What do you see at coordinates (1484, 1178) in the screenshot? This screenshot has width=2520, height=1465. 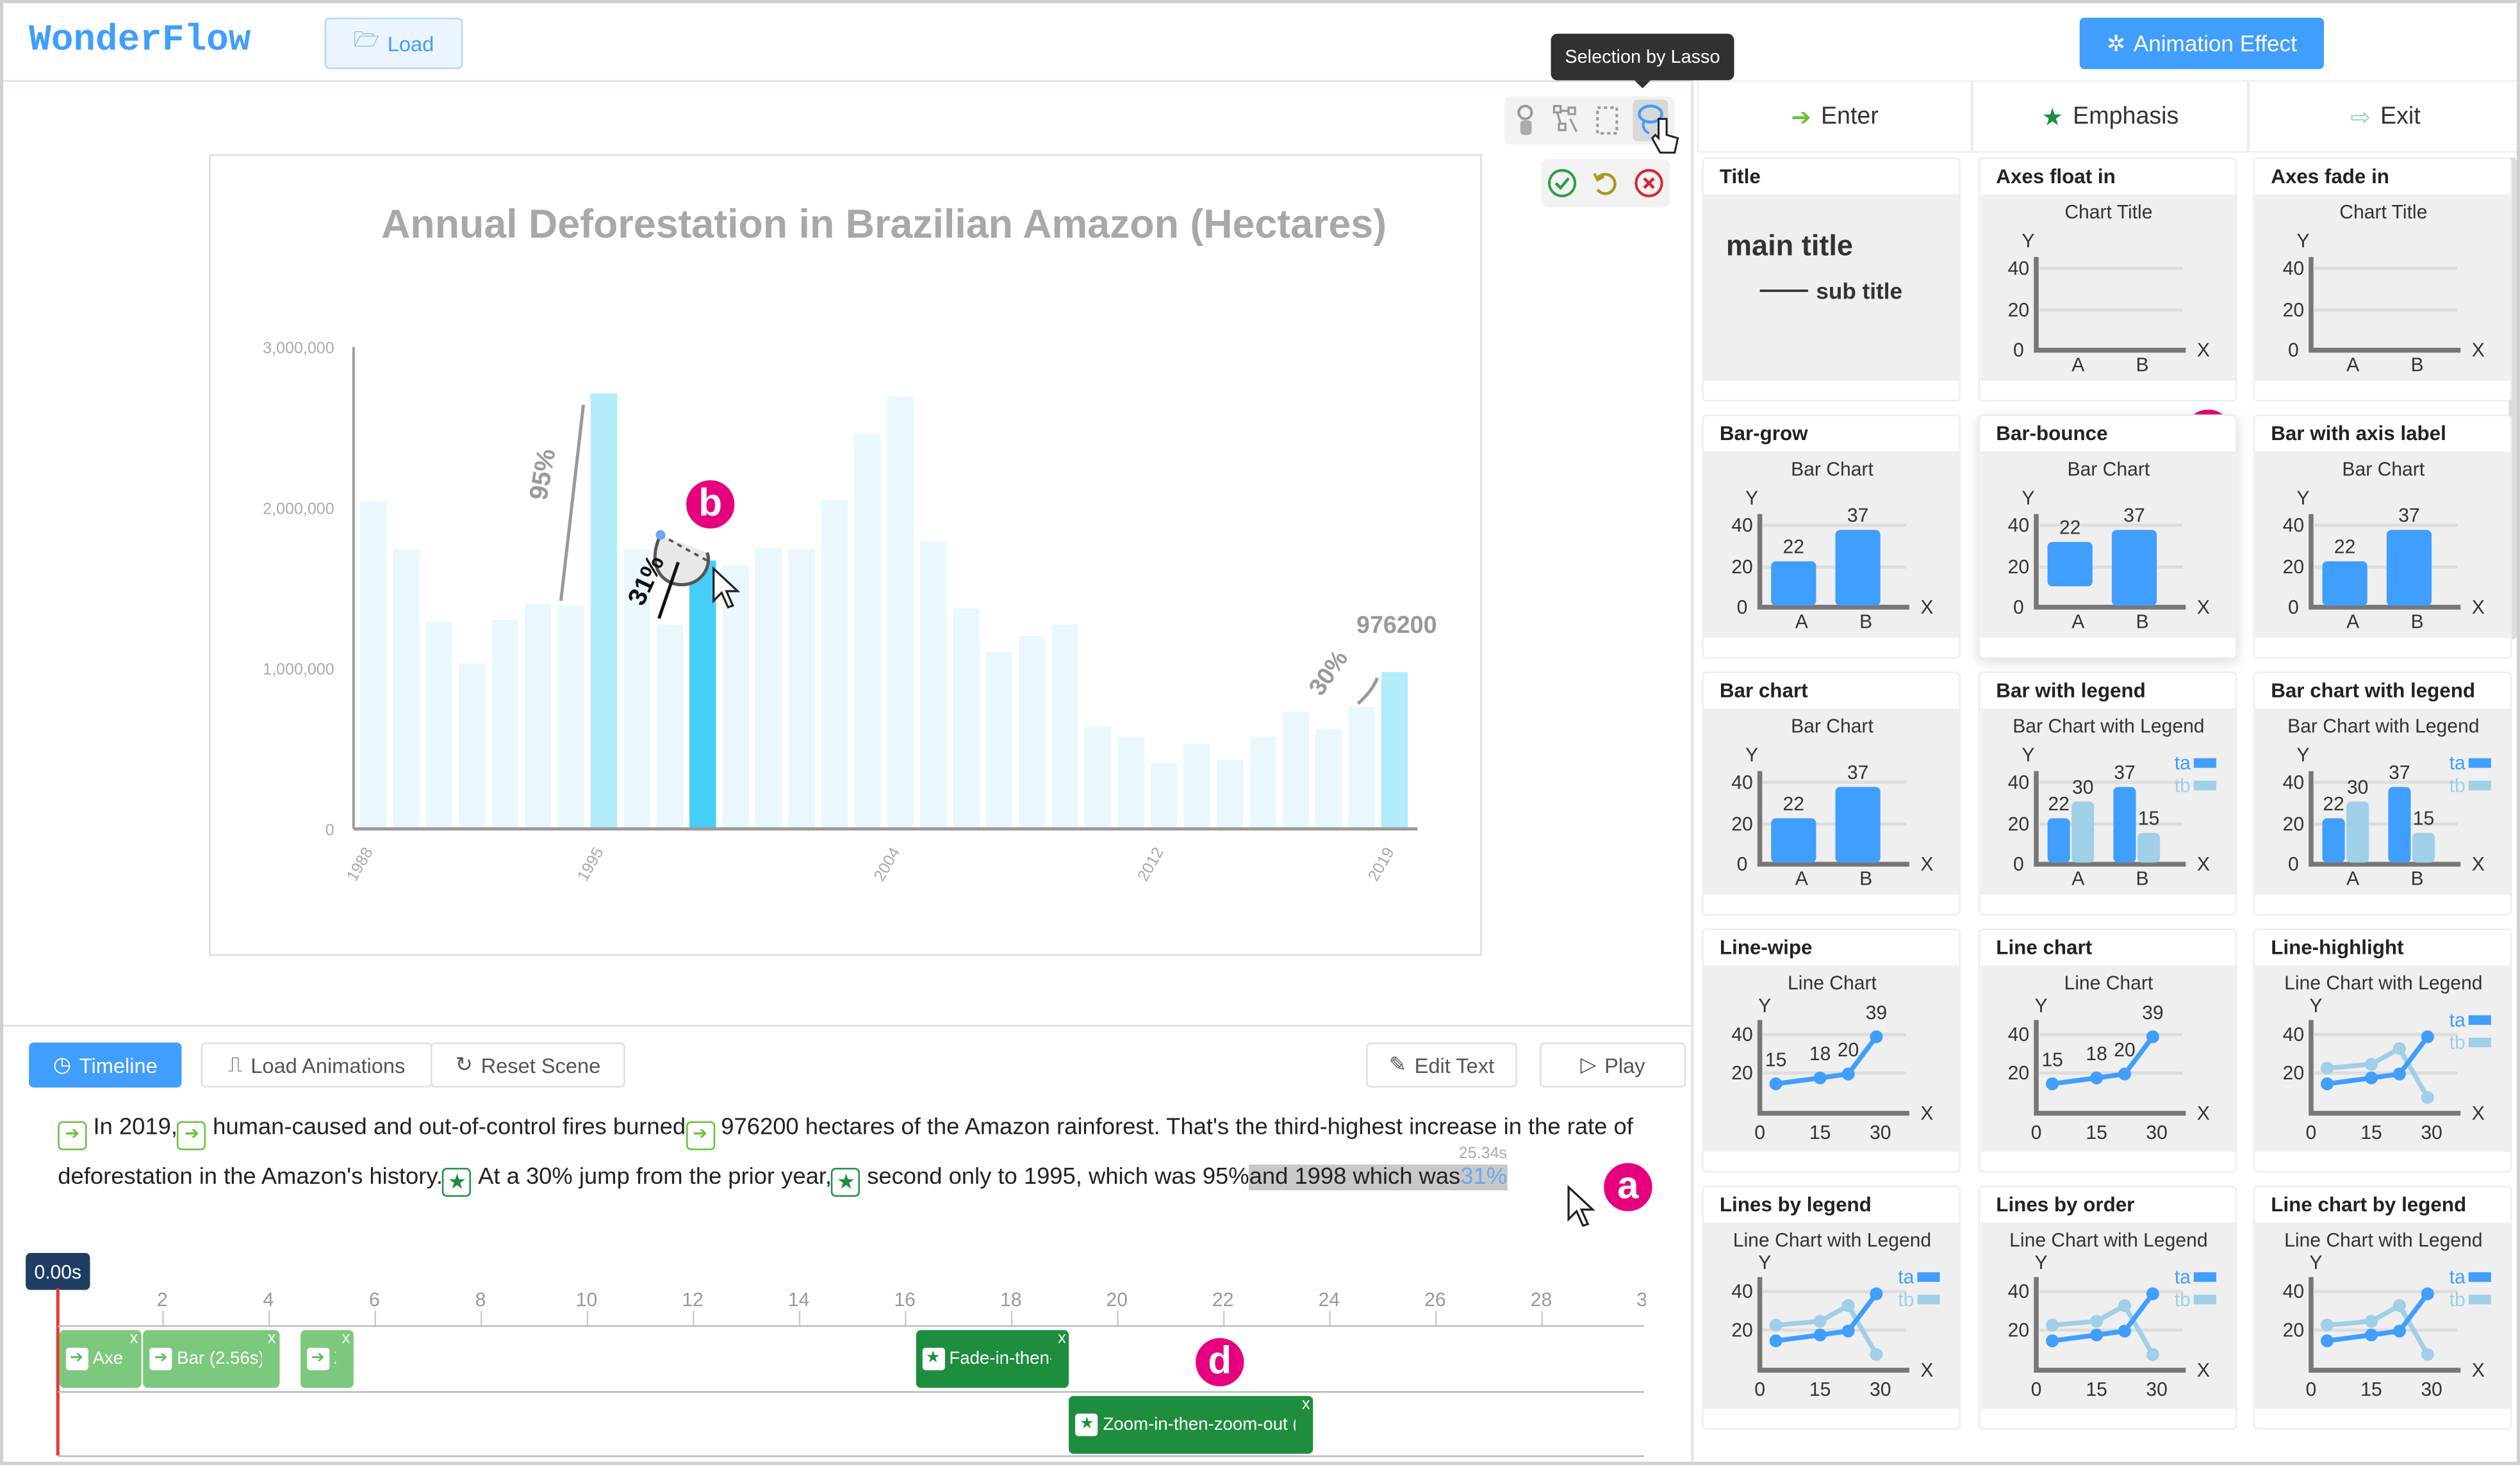 I see `selected-value: 31%` at bounding box center [1484, 1178].